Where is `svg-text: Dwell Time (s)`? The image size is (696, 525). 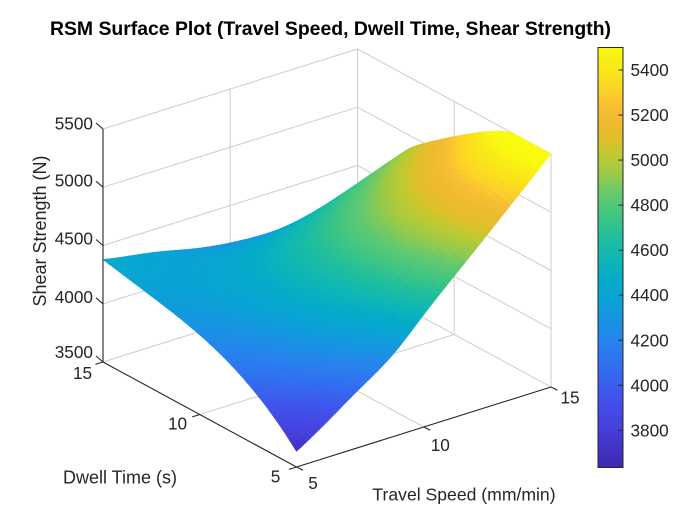 svg-text: Dwell Time (s) is located at coordinates (120, 478).